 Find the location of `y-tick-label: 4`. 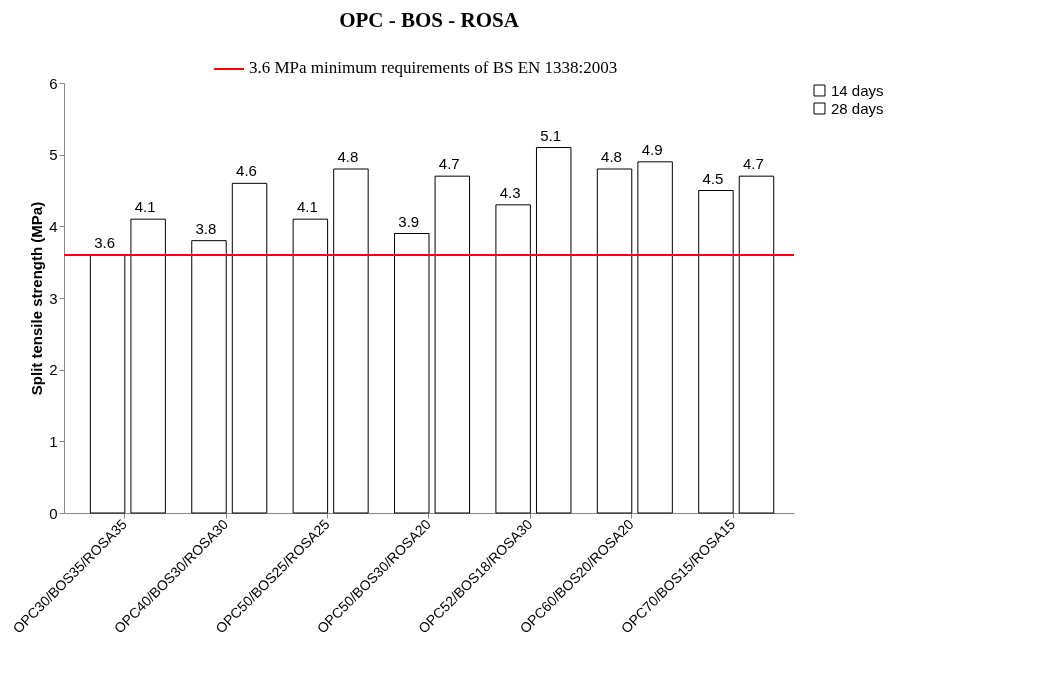

y-tick-label: 4 is located at coordinates (53, 226).